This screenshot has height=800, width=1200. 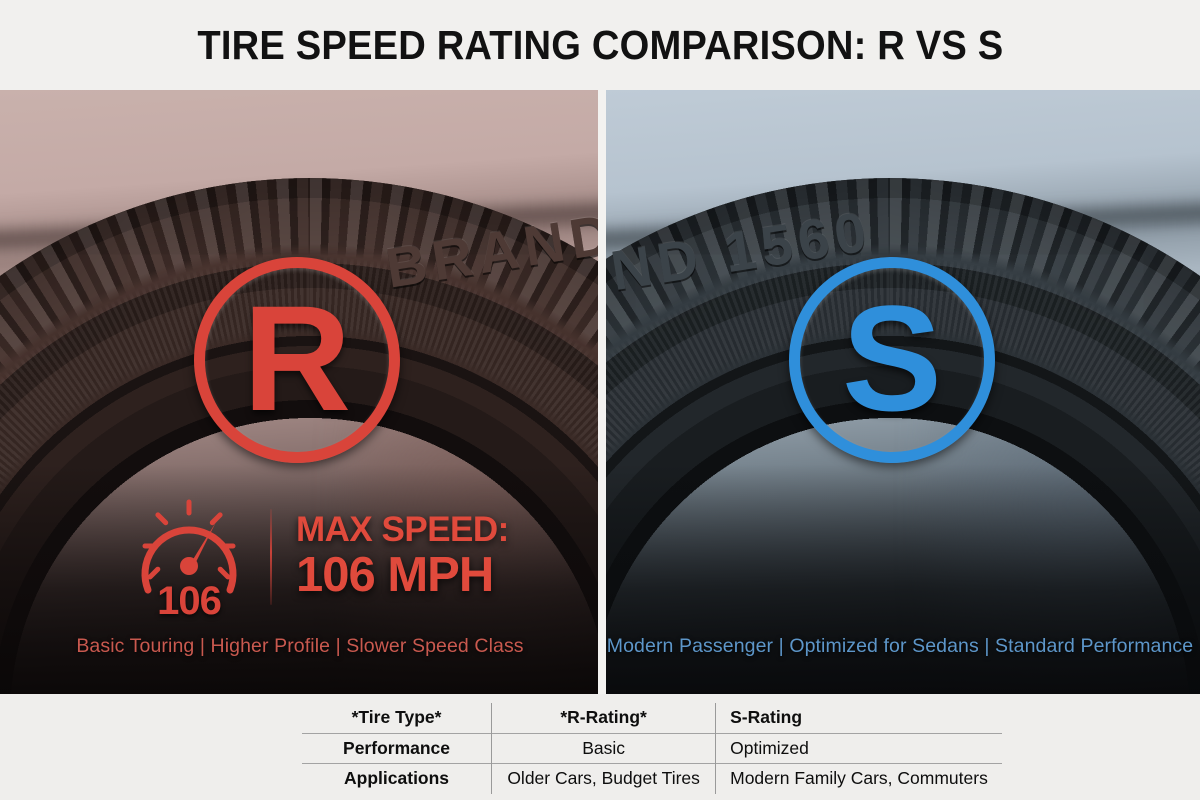 I want to click on title-bar: TIRE SPEED RATING COMPARISON: R VS S, so click(x=600, y=45).